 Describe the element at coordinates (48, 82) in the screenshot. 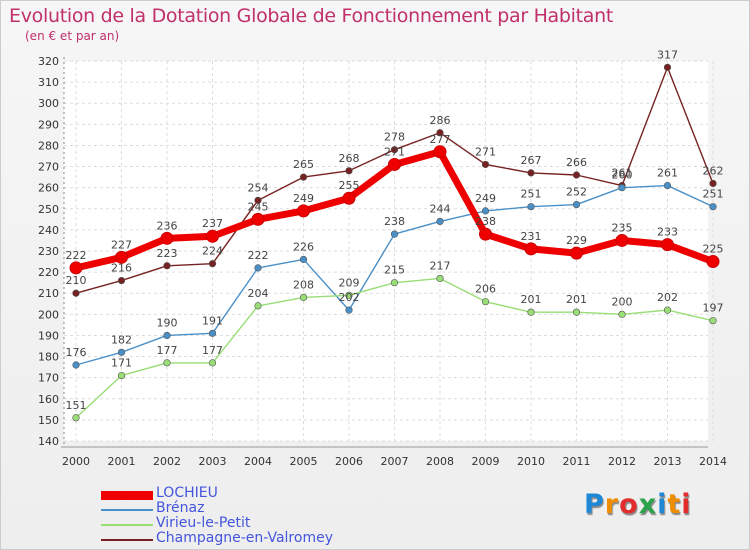

I see `y-tick-label: 310` at that location.